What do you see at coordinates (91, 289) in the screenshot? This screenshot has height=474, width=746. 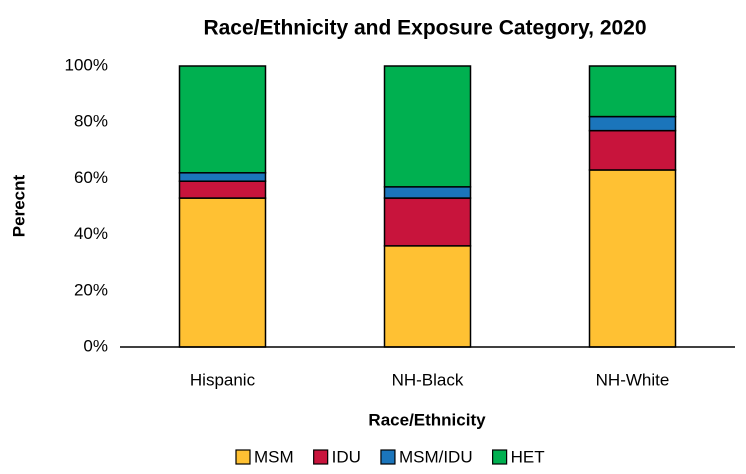 I see `y-tick-label: 20%` at bounding box center [91, 289].